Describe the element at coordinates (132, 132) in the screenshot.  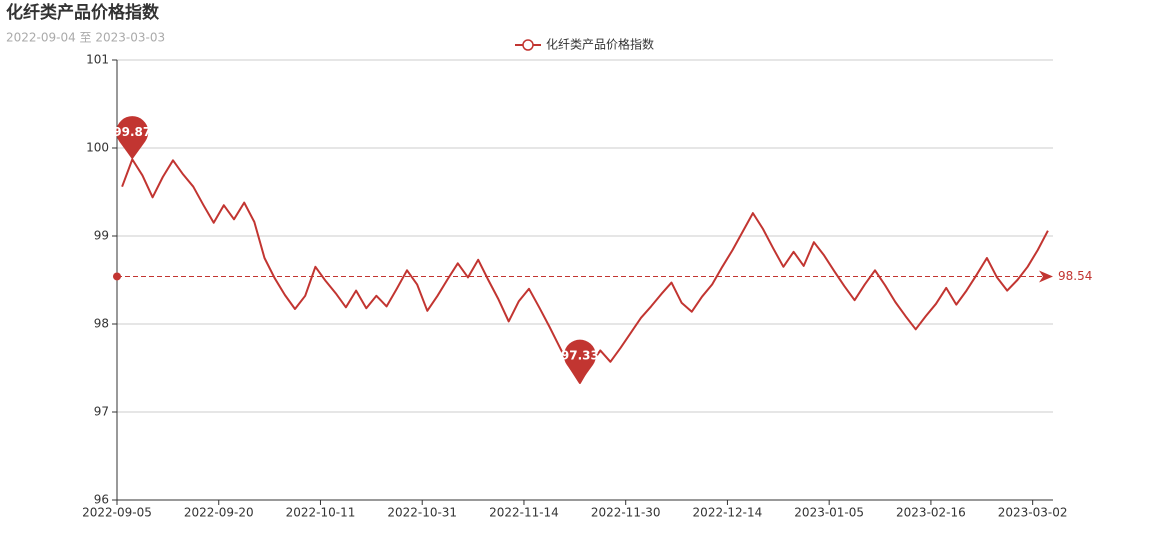
I see `mark-point-label: 99.87` at that location.